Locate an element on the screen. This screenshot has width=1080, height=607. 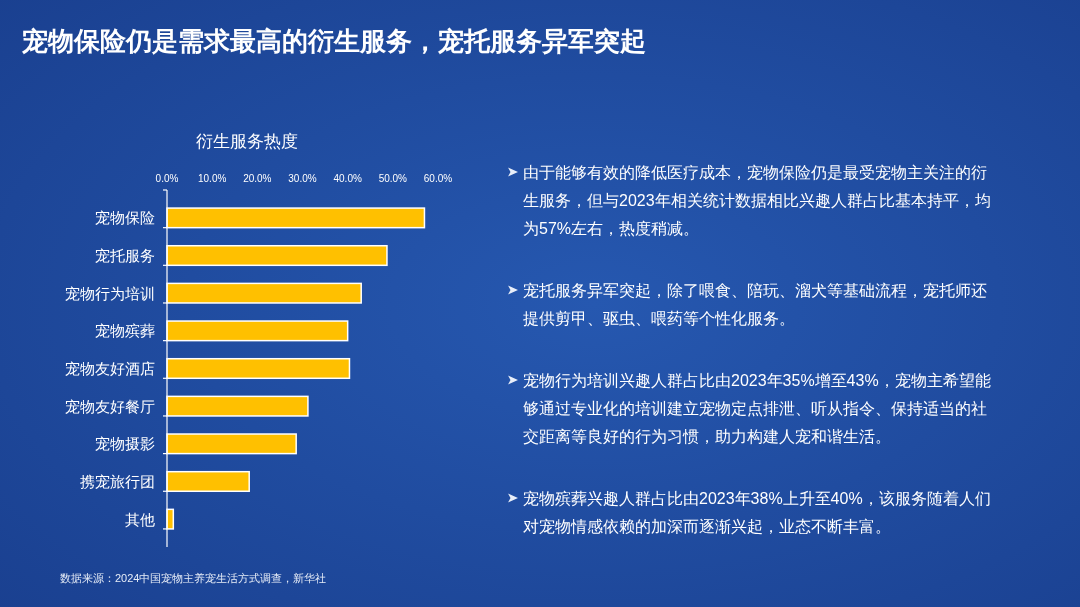
x-tick-label: 10.0% is located at coordinates (212, 178).